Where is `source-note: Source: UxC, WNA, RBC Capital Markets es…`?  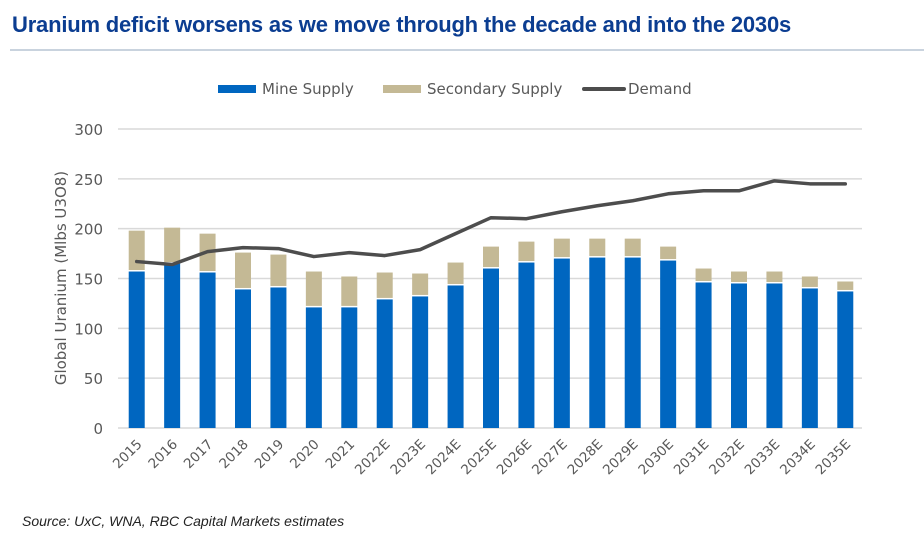
source-note: Source: UxC, WNA, RBC Capital Markets es… is located at coordinates (183, 521).